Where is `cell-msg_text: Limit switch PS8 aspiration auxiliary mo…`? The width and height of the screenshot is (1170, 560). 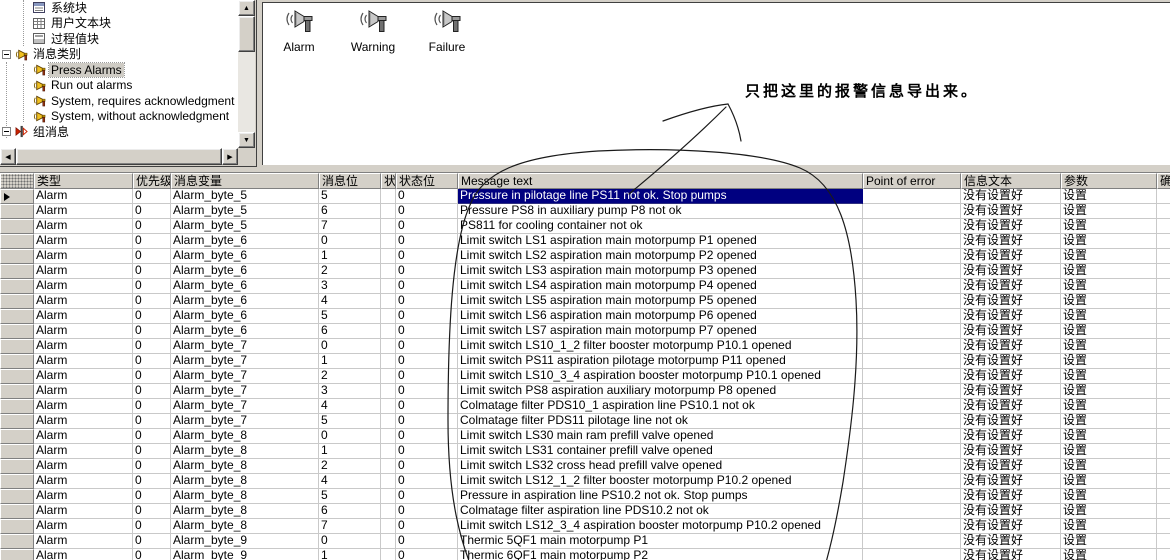 cell-msg_text: Limit switch PS8 aspiration auxiliary mo… is located at coordinates (660, 391).